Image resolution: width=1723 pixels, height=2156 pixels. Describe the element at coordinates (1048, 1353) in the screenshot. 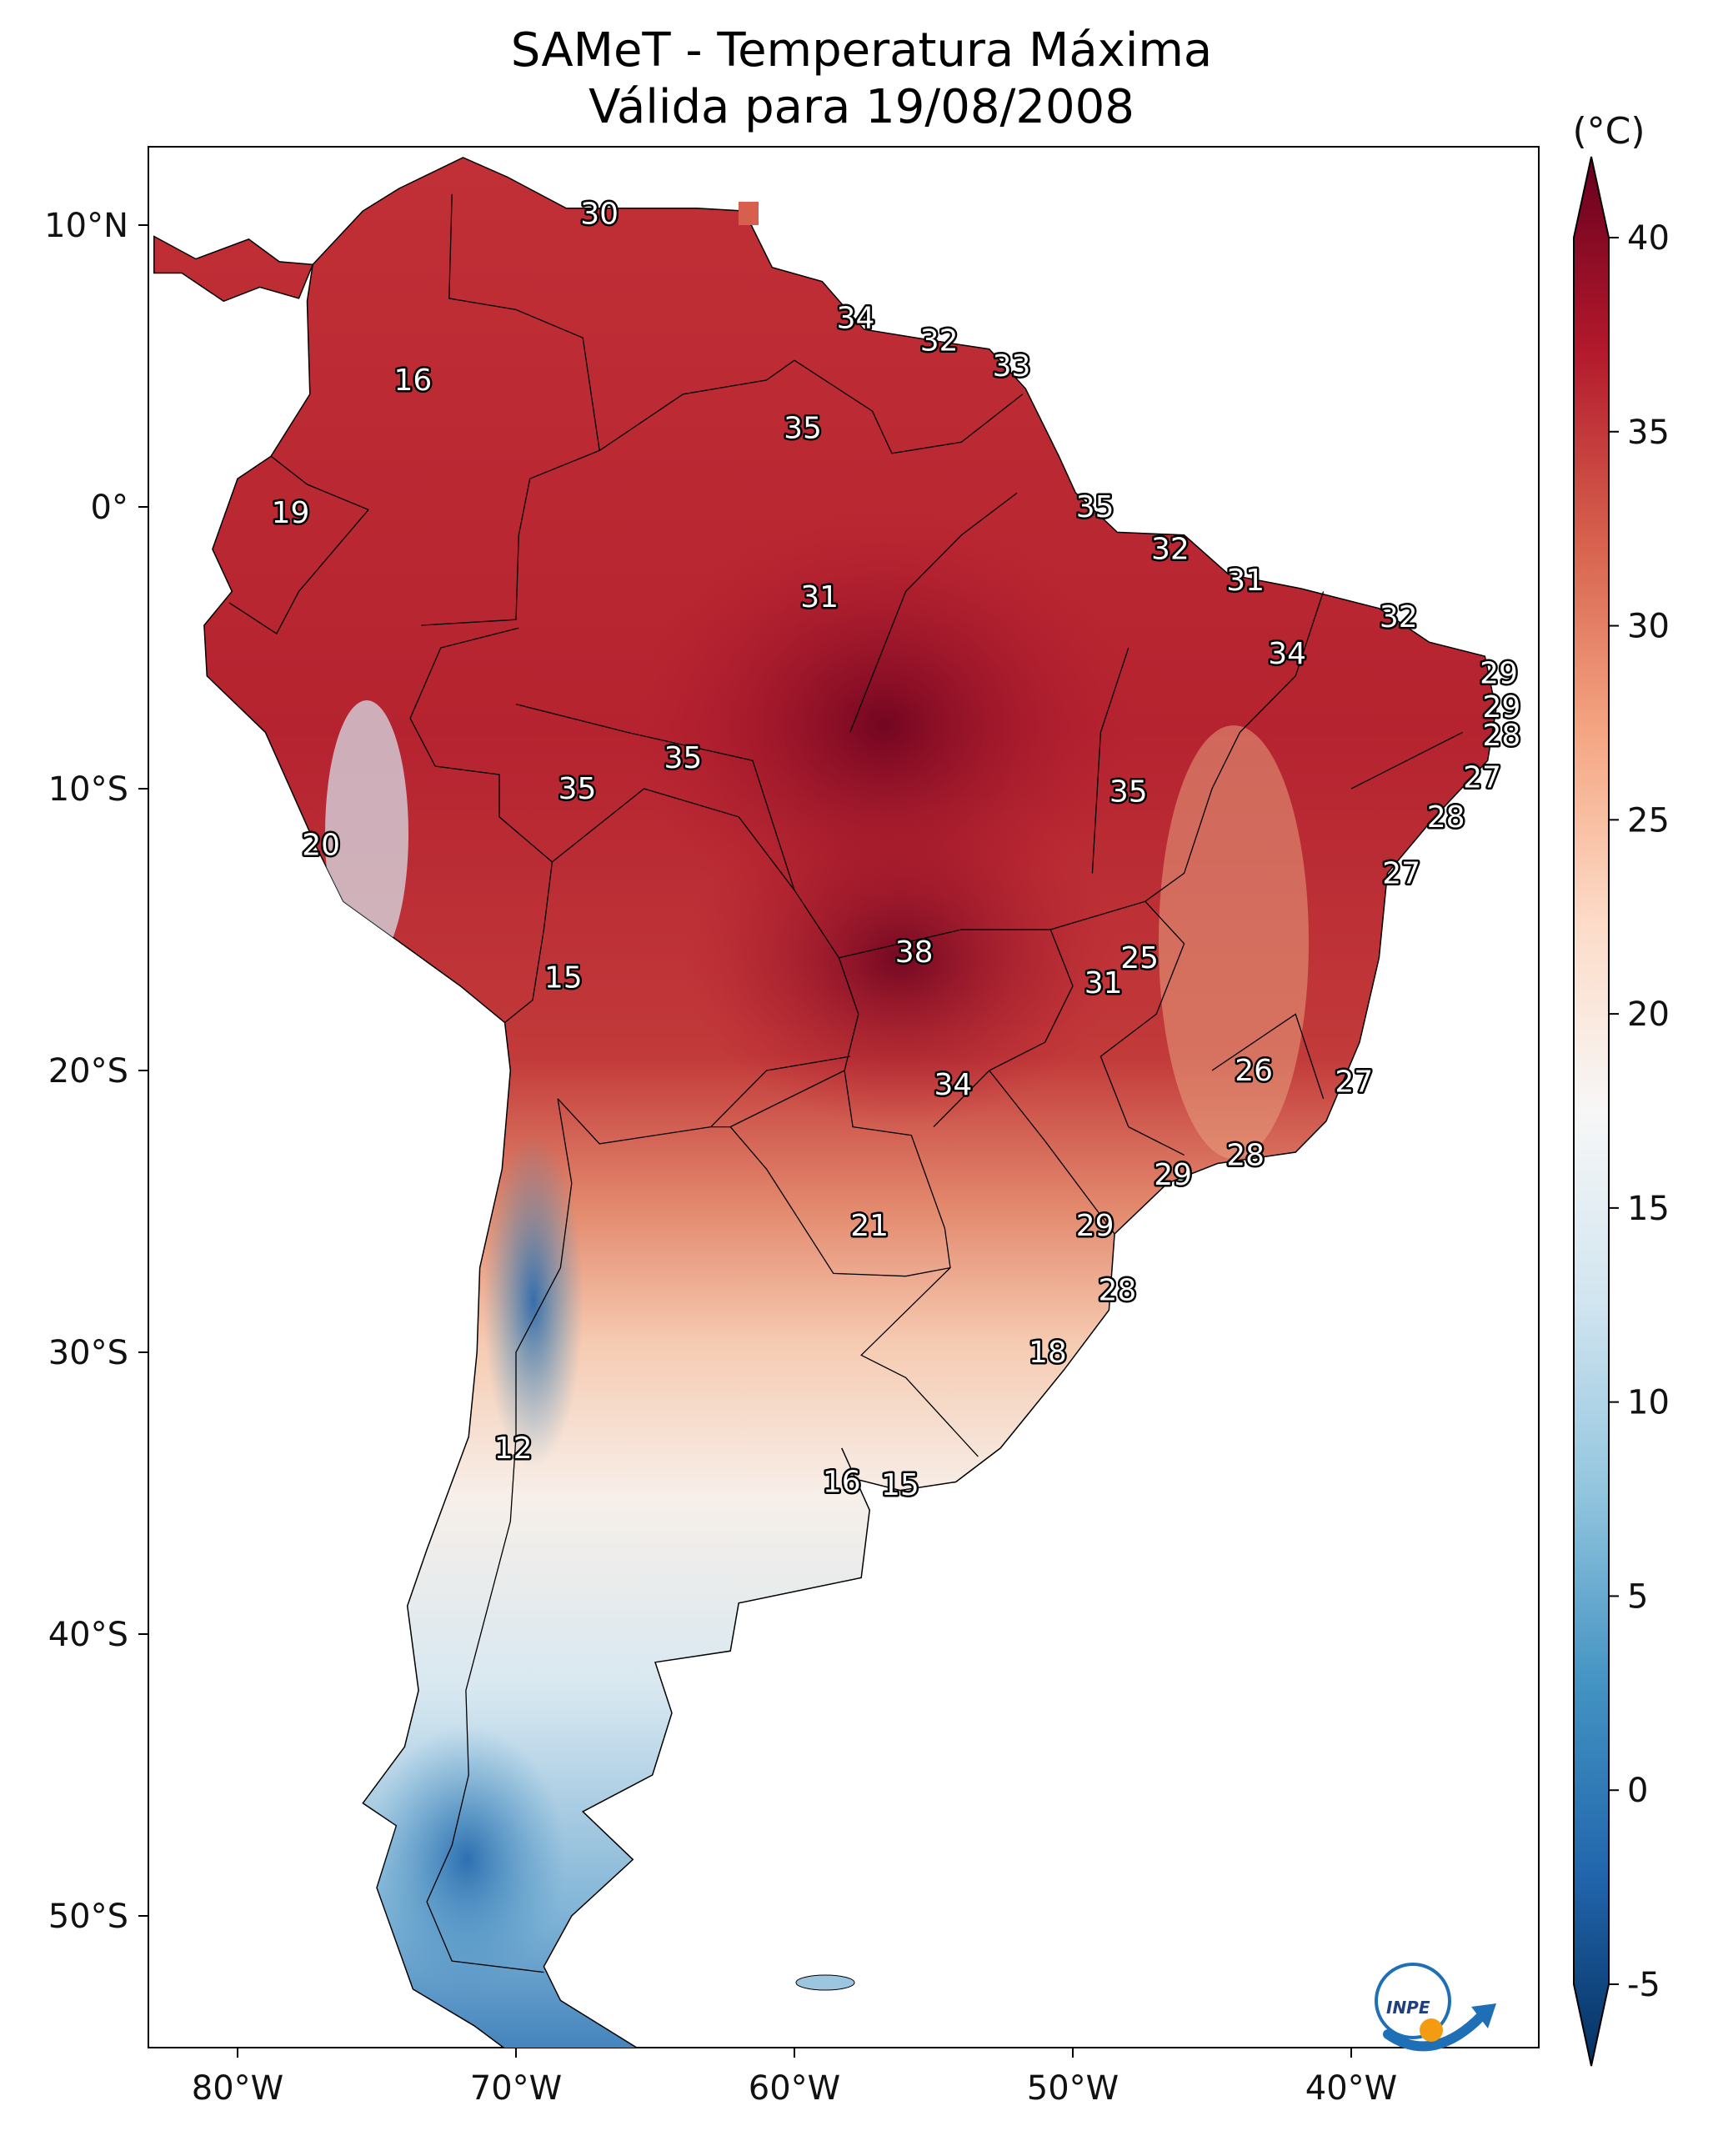

I see `temperature-label: 18` at that location.